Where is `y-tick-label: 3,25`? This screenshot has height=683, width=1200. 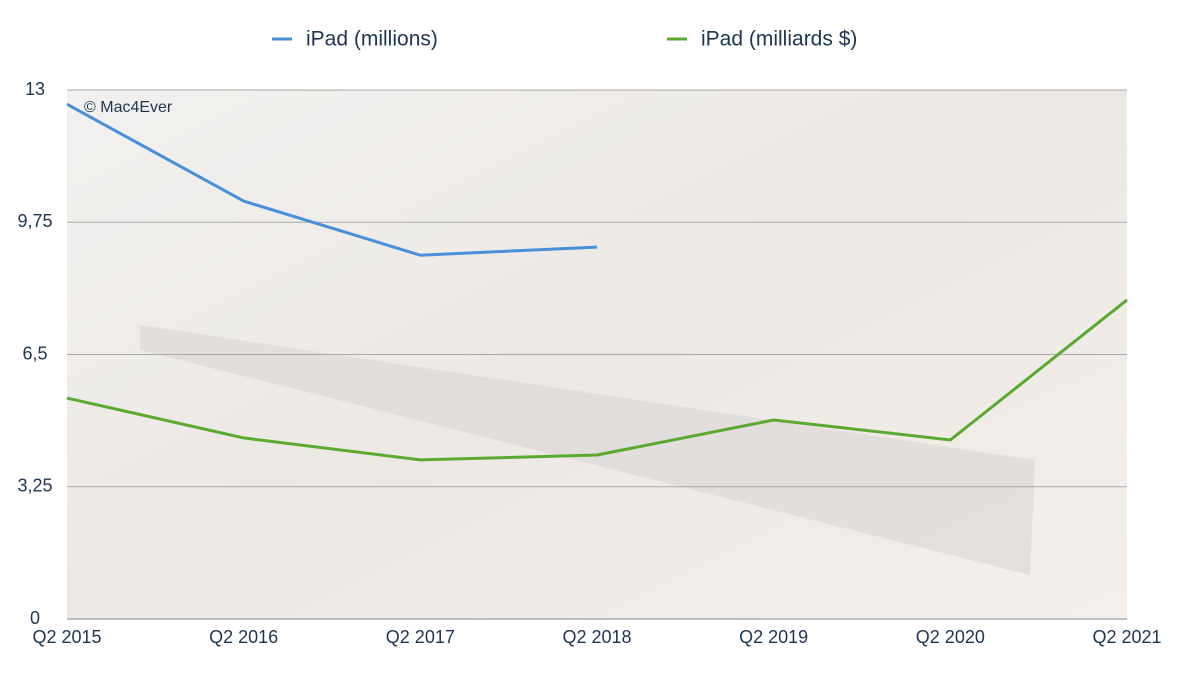 y-tick-label: 3,25 is located at coordinates (34, 486).